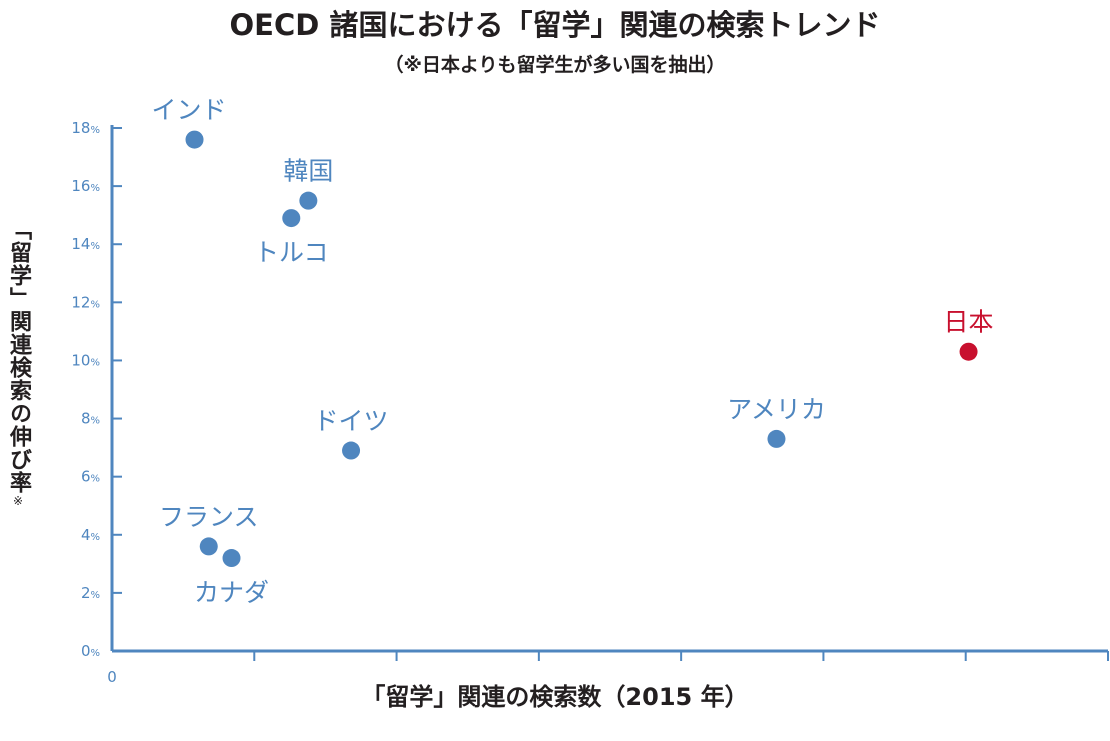 The height and width of the screenshot is (741, 1110). What do you see at coordinates (86, 535) in the screenshot?
I see `y-tick-value: 4` at bounding box center [86, 535].